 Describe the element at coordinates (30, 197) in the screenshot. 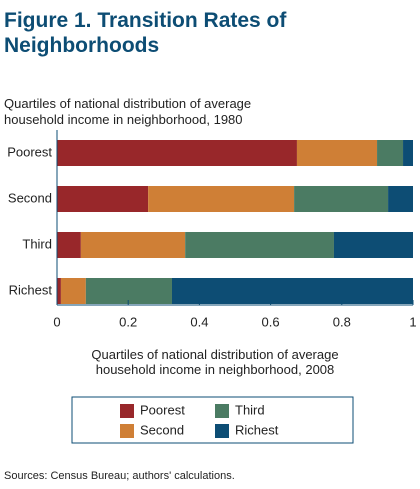

I see `y-tick-label: Second` at that location.